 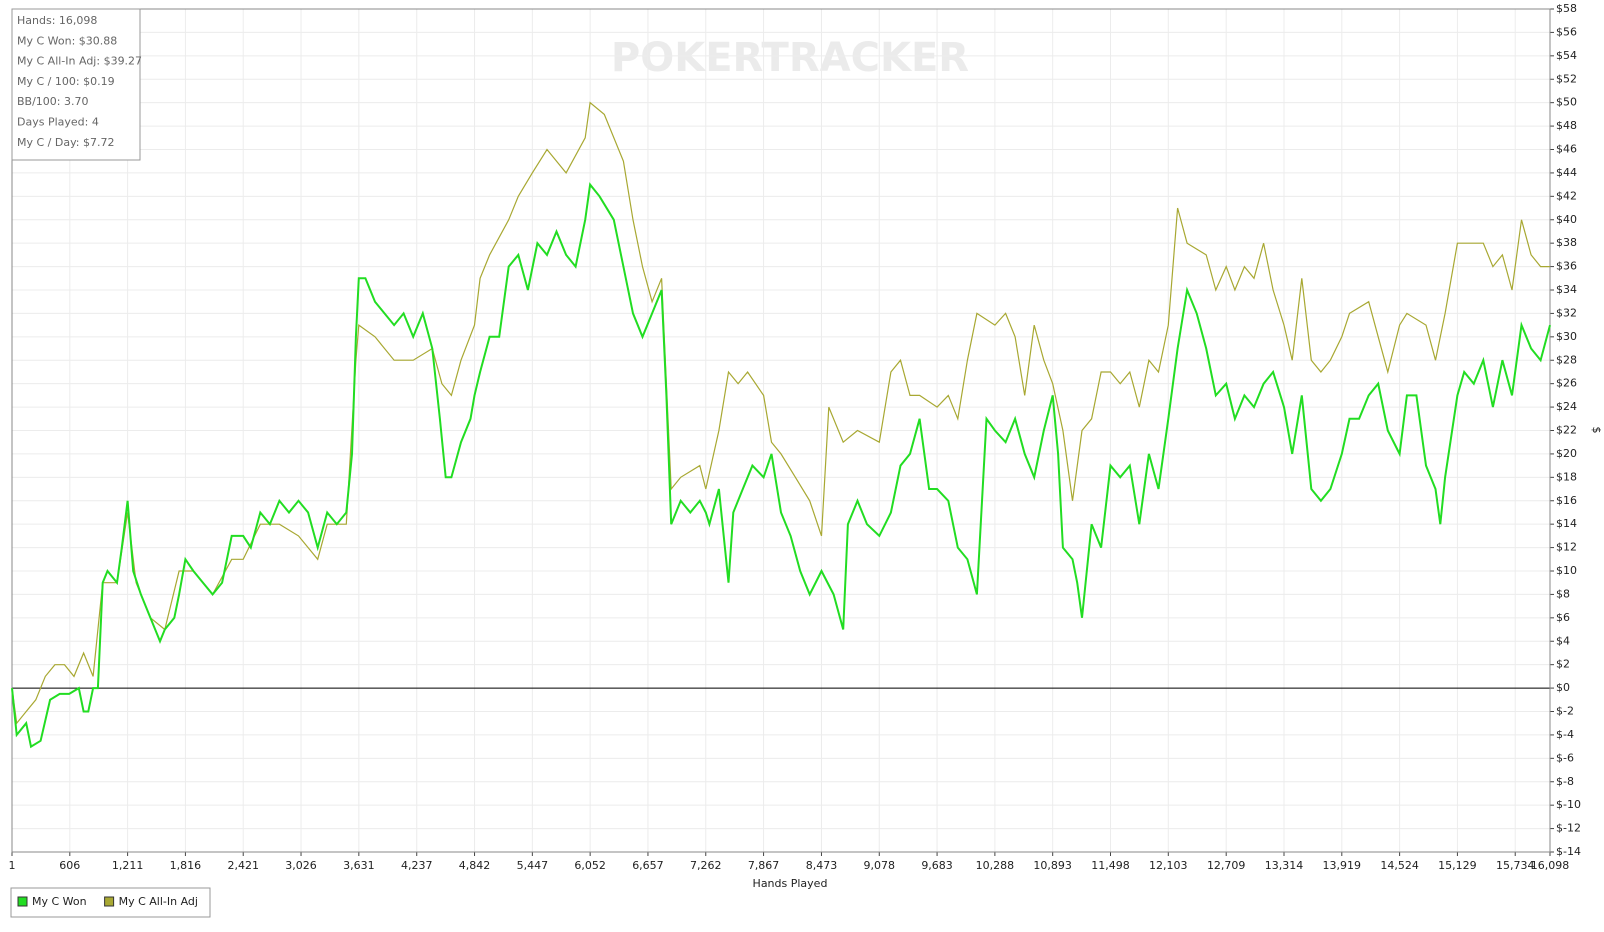 What do you see at coordinates (1566, 476) in the screenshot?
I see `y-tick-label: $18` at bounding box center [1566, 476].